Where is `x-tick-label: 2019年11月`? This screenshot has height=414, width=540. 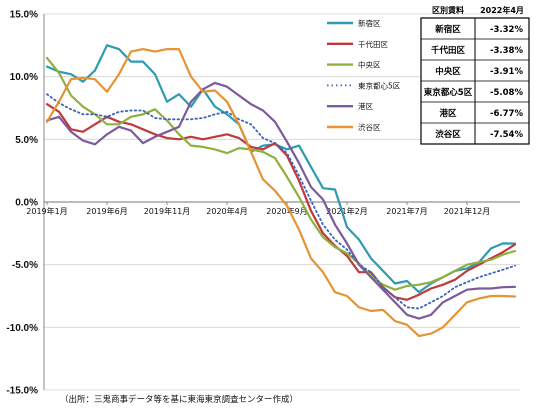
x-tick-label: 2019年11月 is located at coordinates (167, 211).